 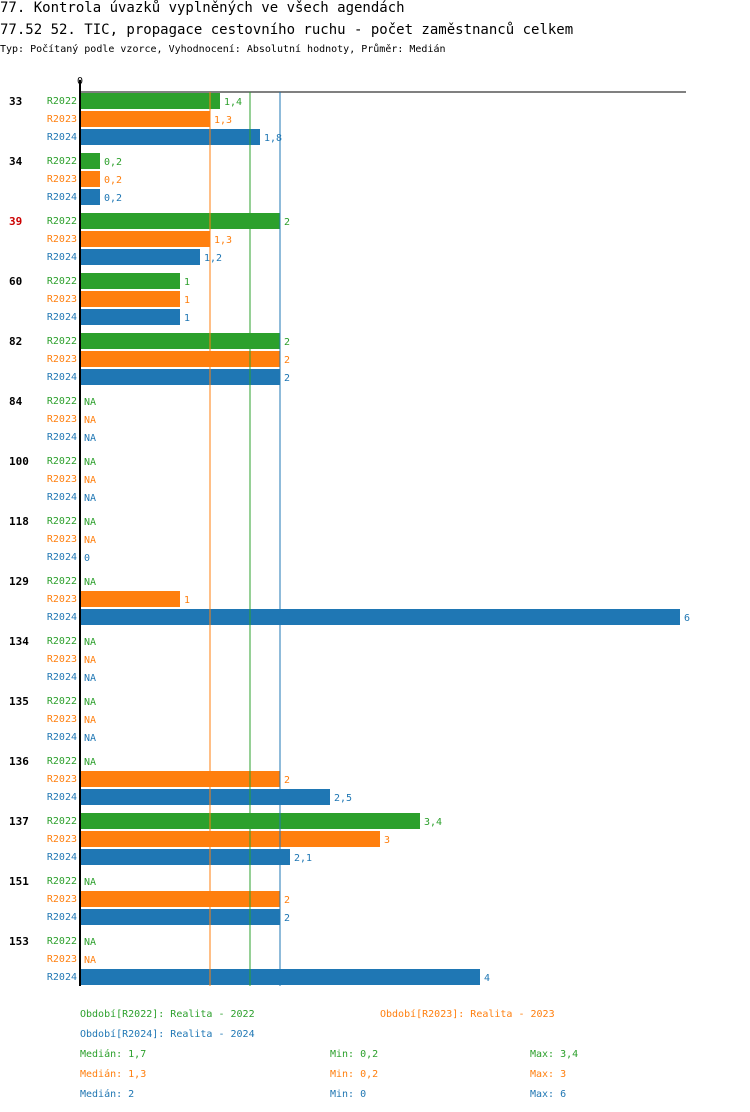 I want to click on data-label: 1,4, so click(x=233, y=102).